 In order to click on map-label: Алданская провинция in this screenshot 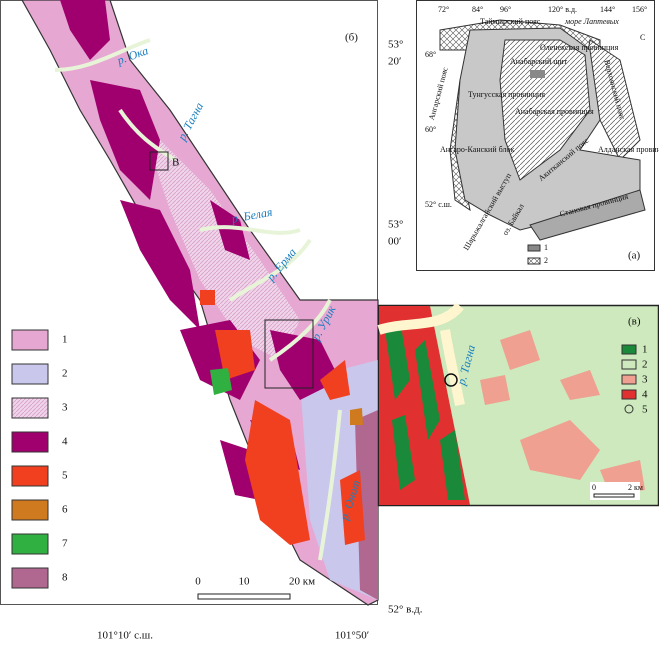, I will do `click(628, 149)`.